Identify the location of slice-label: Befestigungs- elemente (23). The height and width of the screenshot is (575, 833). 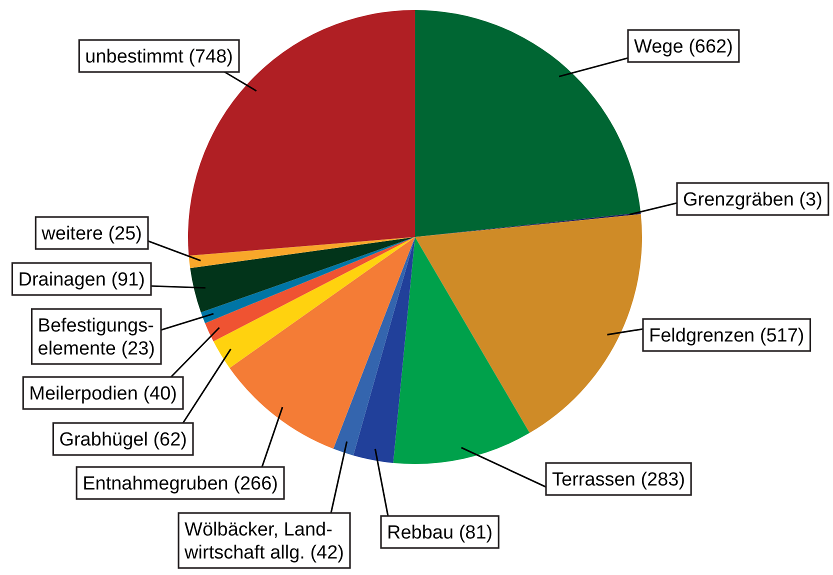
(96, 338).